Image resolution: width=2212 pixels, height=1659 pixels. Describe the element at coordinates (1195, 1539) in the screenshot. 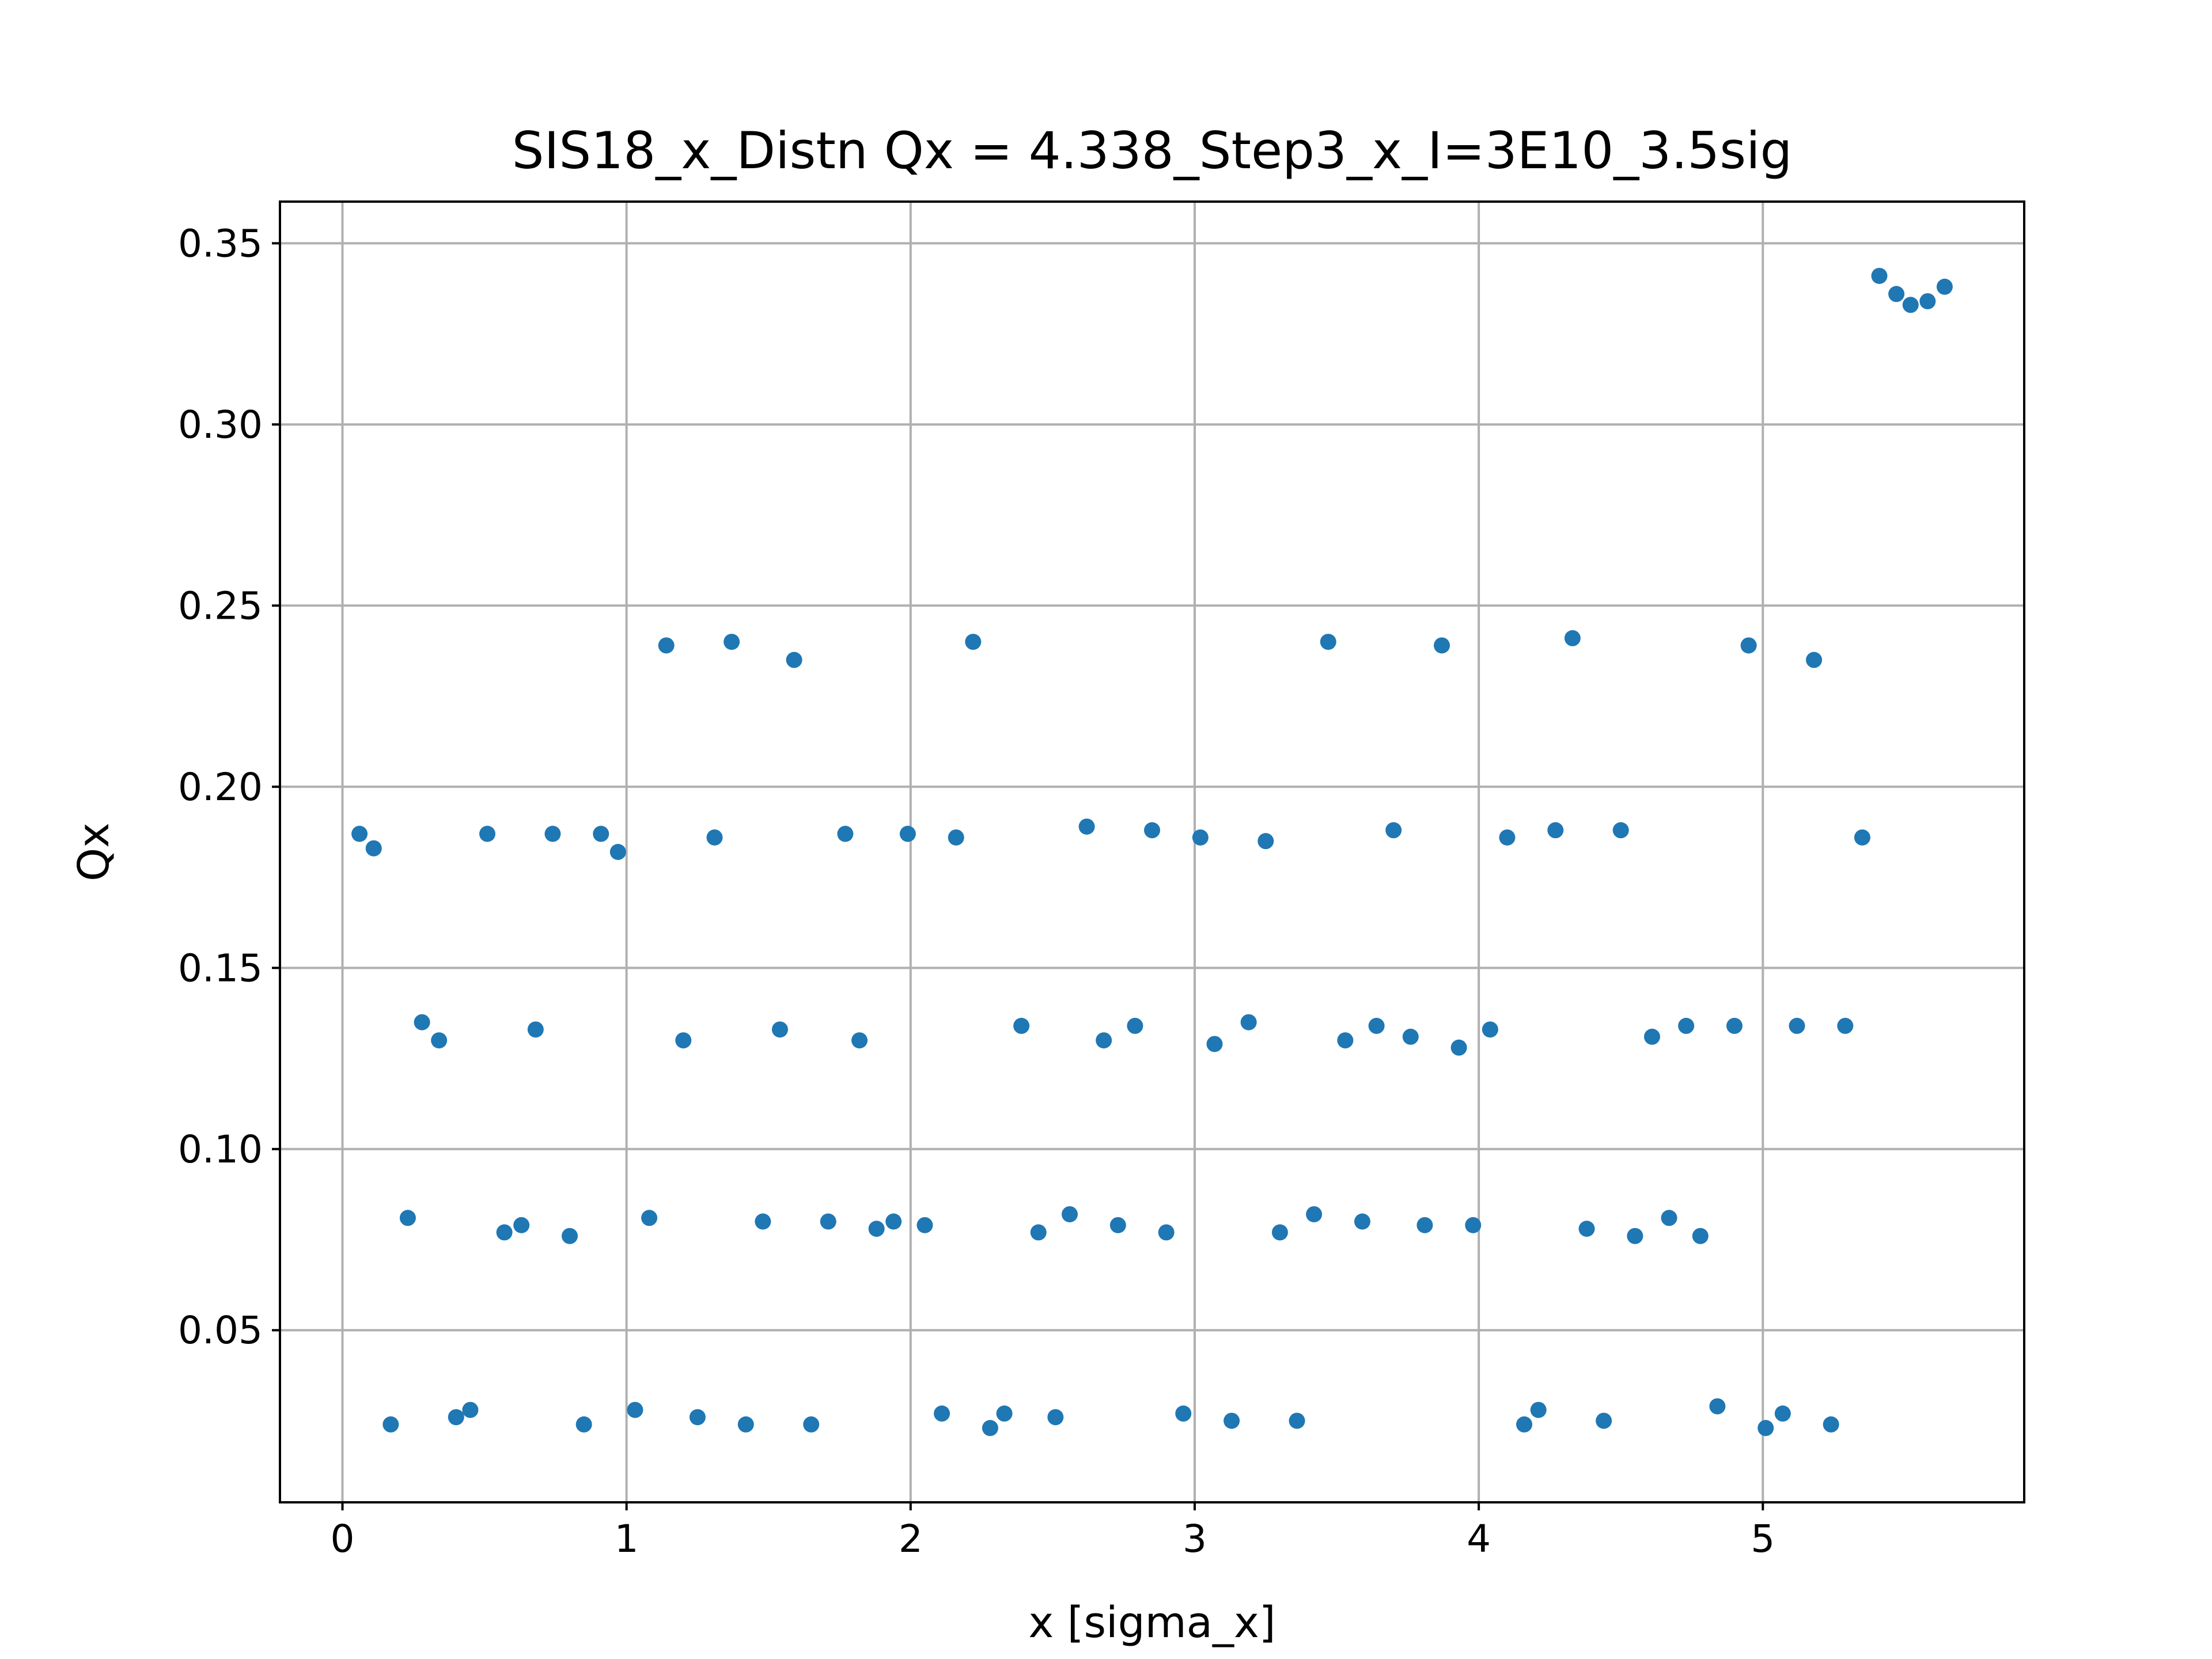

I see `x-tick-label: 3` at that location.